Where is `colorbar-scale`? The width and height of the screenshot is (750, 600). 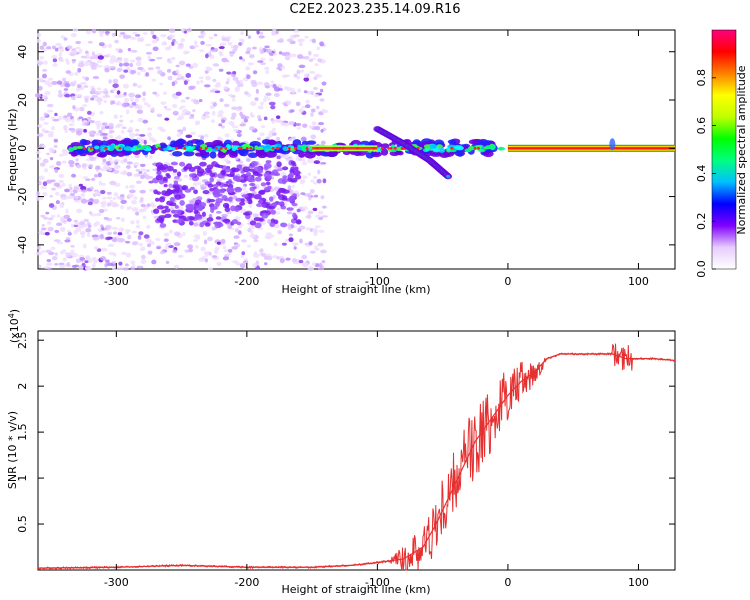 colorbar-scale is located at coordinates (724, 149).